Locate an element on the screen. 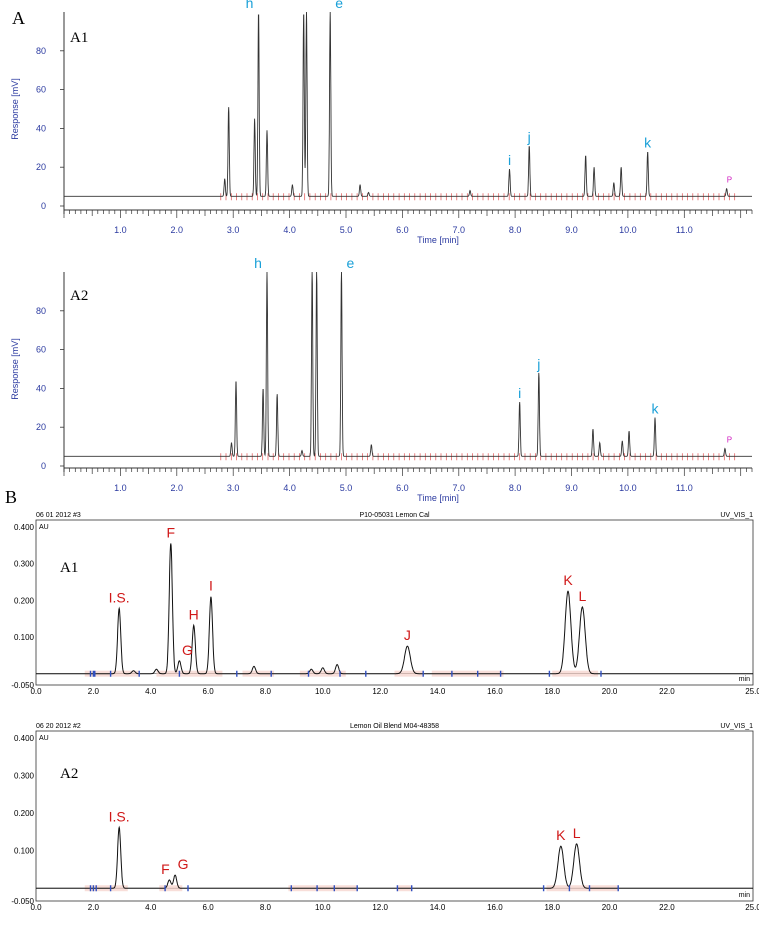  x-tick-label: 18.0 is located at coordinates (552, 691).